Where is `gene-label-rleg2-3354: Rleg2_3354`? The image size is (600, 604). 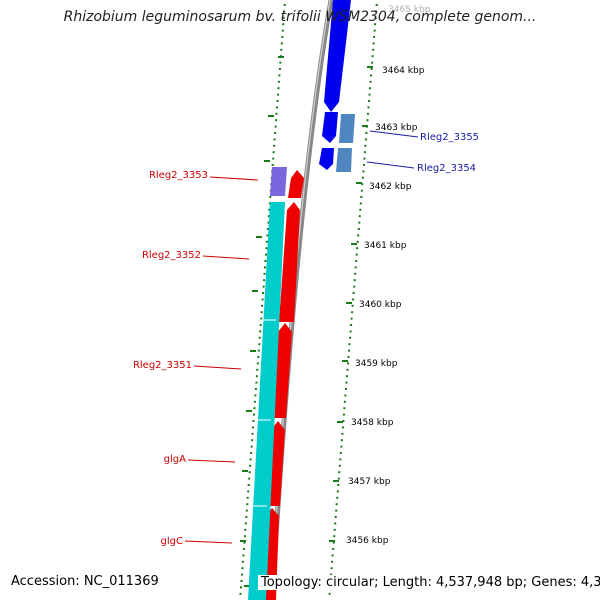
gene-label-rleg2-3354: Rleg2_3354 is located at coordinates (446, 168).